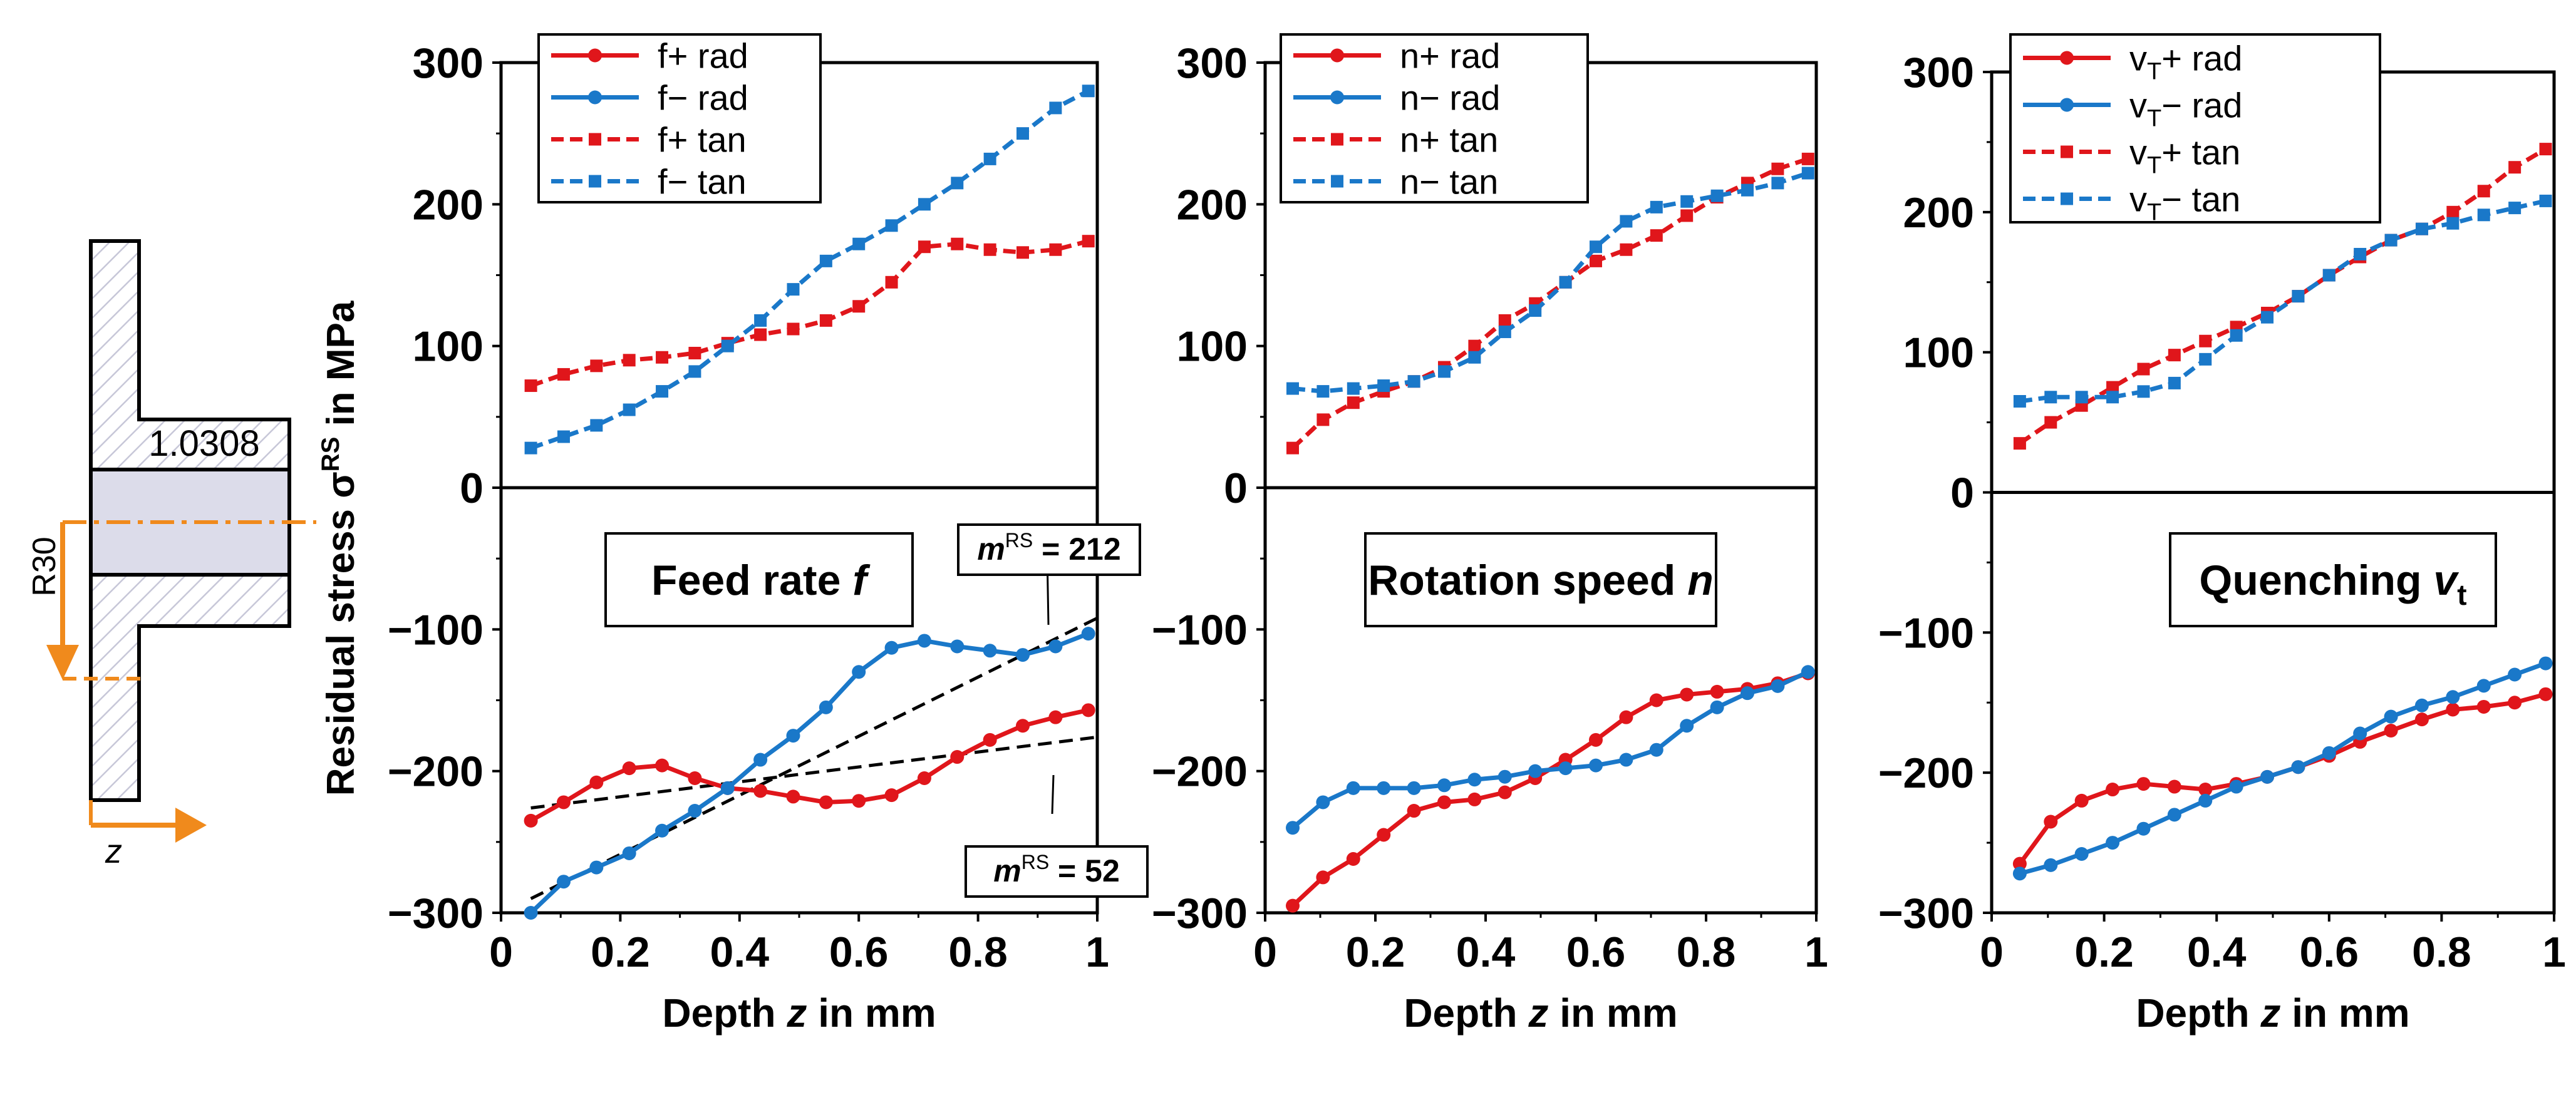 Image resolution: width=2576 pixels, height=1100 pixels. I want to click on x-tick-label: 0.6, so click(1596, 952).